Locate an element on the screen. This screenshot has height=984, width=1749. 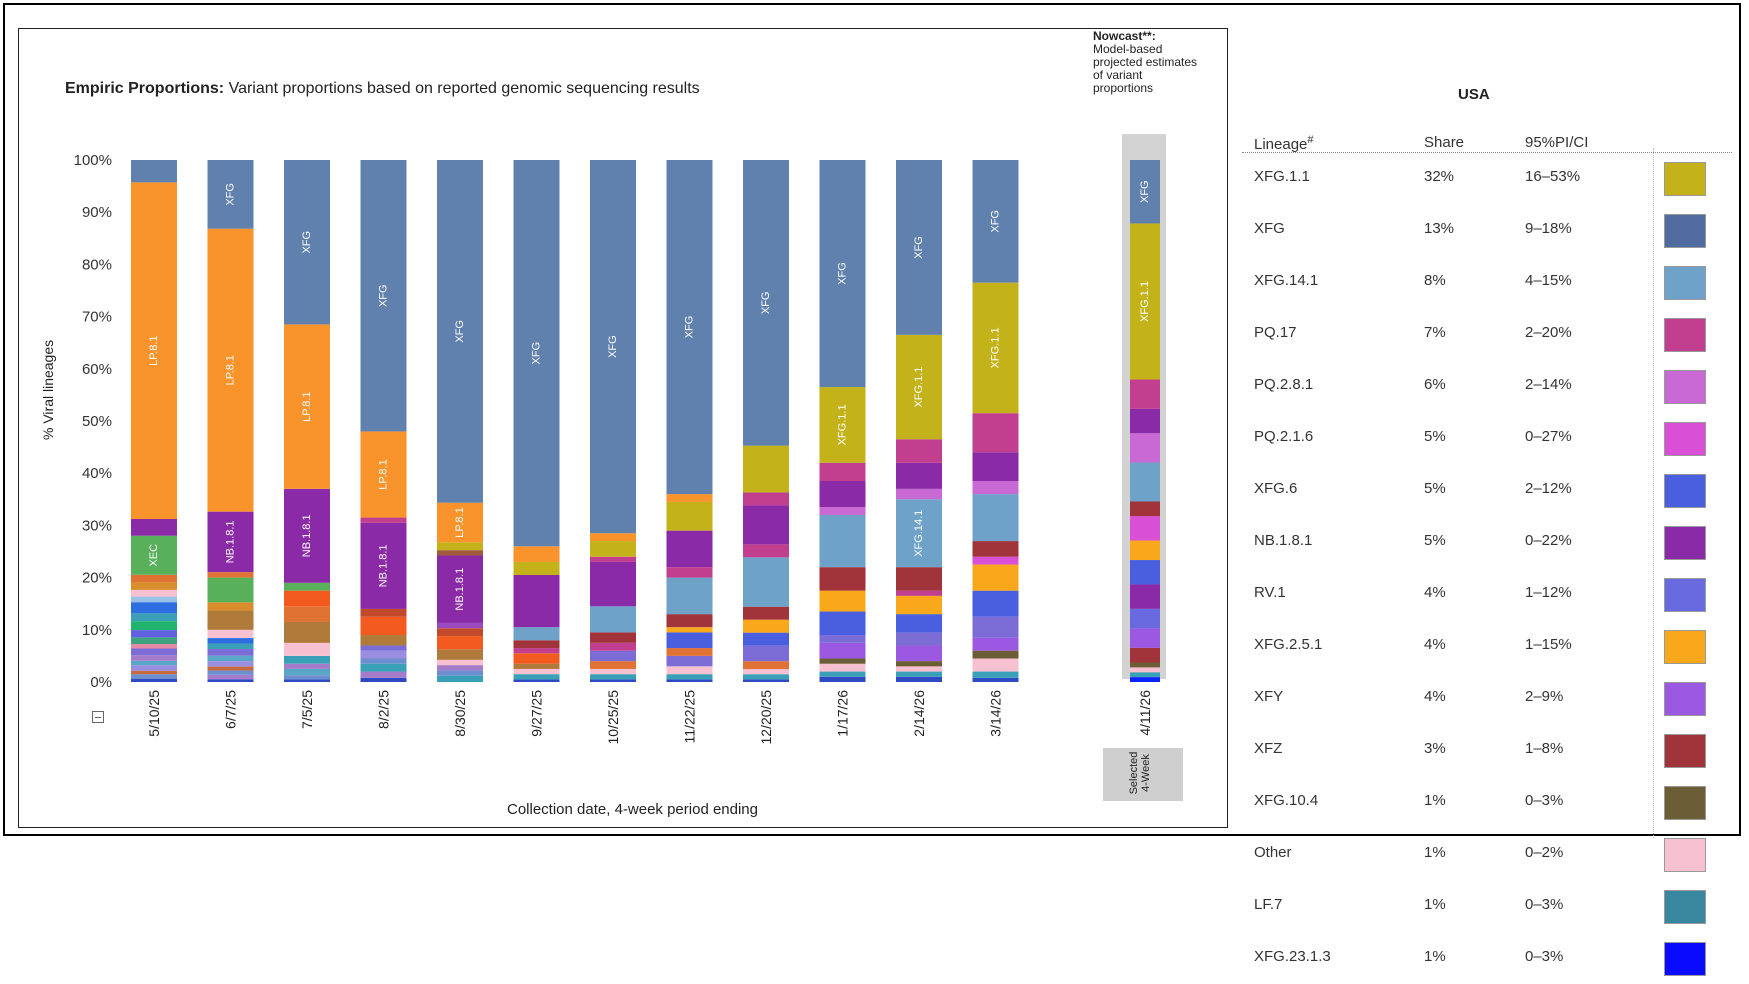
legend-row: PQ.2.8.1 6% 2–14% is located at coordinates (1487, 386).